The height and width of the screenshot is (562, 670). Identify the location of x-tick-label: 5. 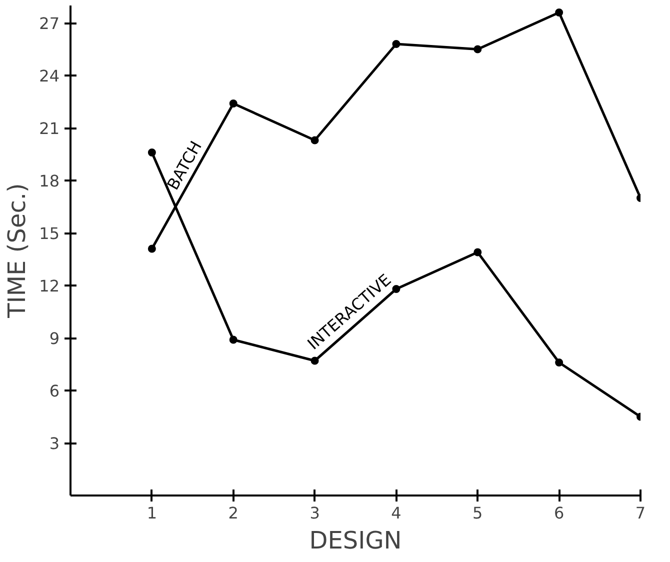
(477, 513).